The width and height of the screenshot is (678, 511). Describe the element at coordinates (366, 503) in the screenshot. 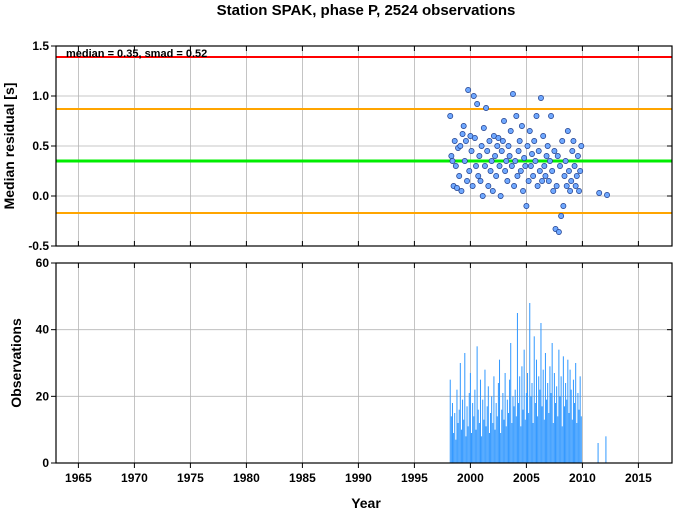

I see `x-axis-label: Year` at that location.